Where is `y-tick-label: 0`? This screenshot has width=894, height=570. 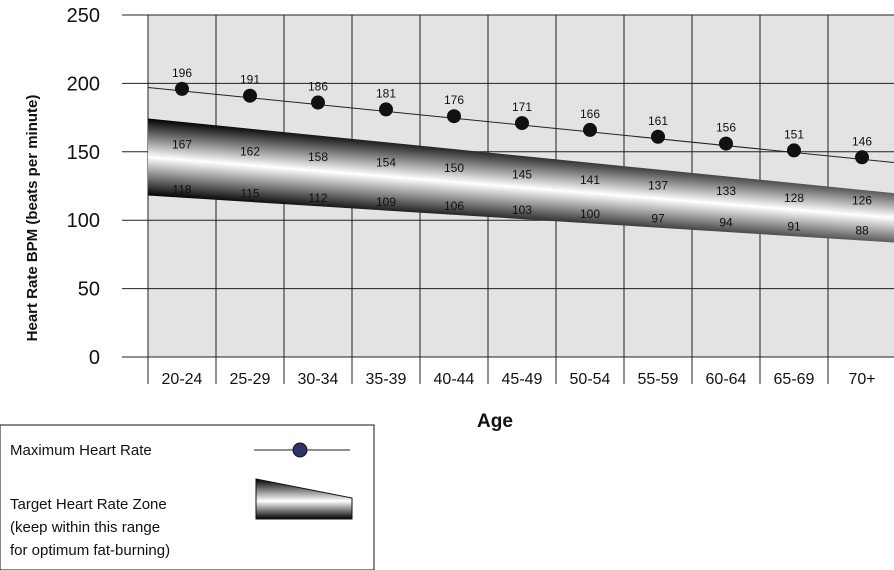 y-tick-label: 0 is located at coordinates (94, 358).